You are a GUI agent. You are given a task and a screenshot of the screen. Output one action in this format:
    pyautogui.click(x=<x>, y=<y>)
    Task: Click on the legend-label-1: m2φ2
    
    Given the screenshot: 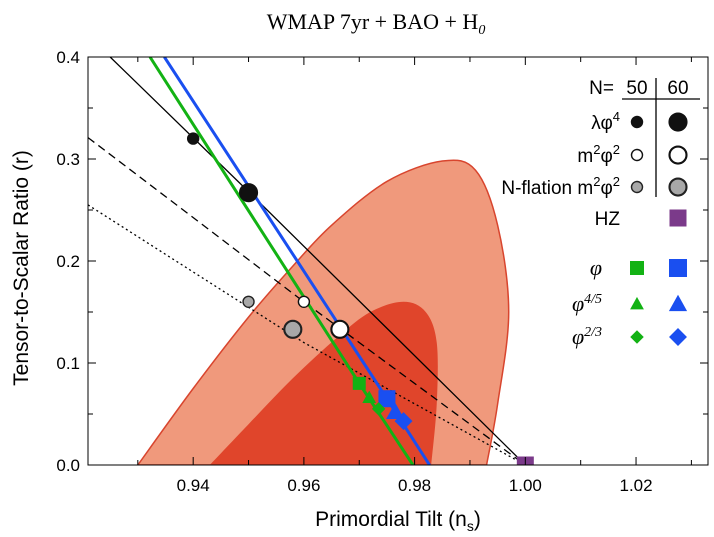 What is the action you would take?
    pyautogui.click(x=598, y=154)
    